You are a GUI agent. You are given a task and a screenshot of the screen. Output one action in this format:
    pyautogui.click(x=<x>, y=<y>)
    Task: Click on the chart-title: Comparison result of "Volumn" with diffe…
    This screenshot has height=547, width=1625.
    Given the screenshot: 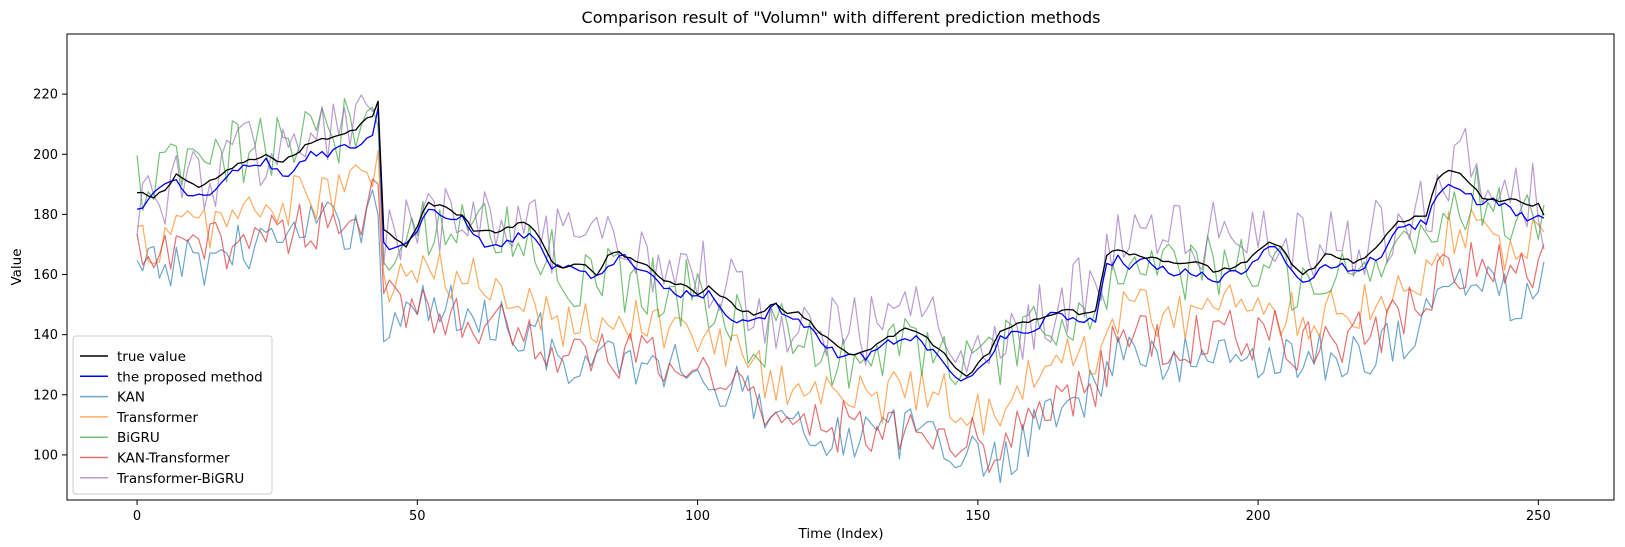 What is the action you would take?
    pyautogui.click(x=841, y=17)
    